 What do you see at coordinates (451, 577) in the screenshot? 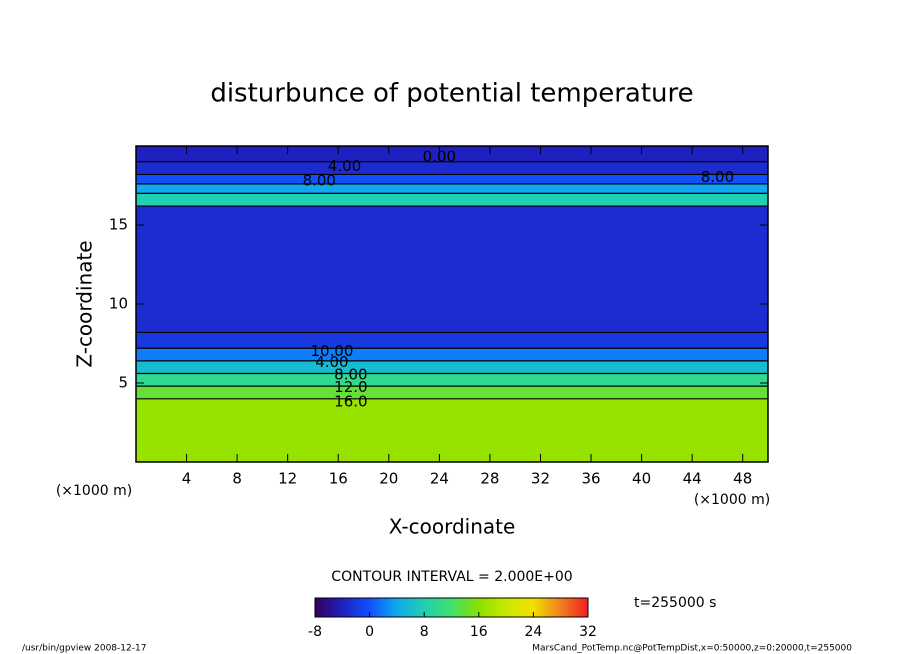
I see `contour-interval: CONTOUR INTERVAL = 2.000E+00` at bounding box center [451, 577].